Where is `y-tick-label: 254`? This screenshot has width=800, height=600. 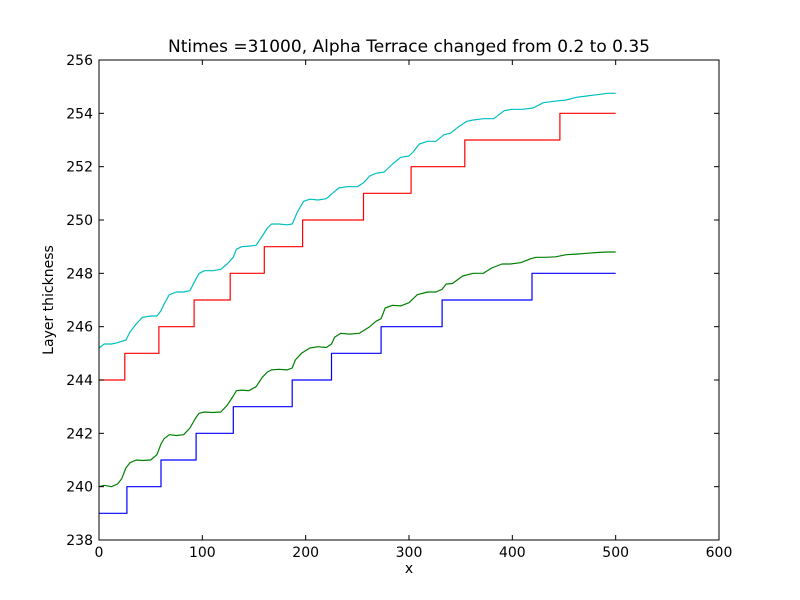
y-tick-label: 254 is located at coordinates (79, 114).